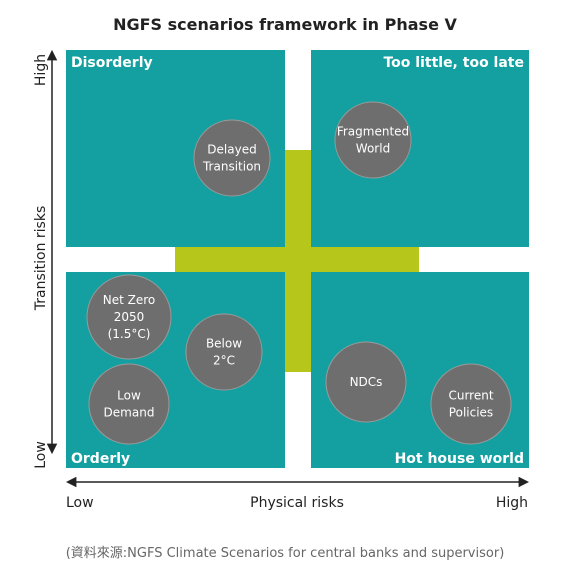 The image size is (570, 575). I want to click on scenario-label: (1.5°C), so click(129, 334).